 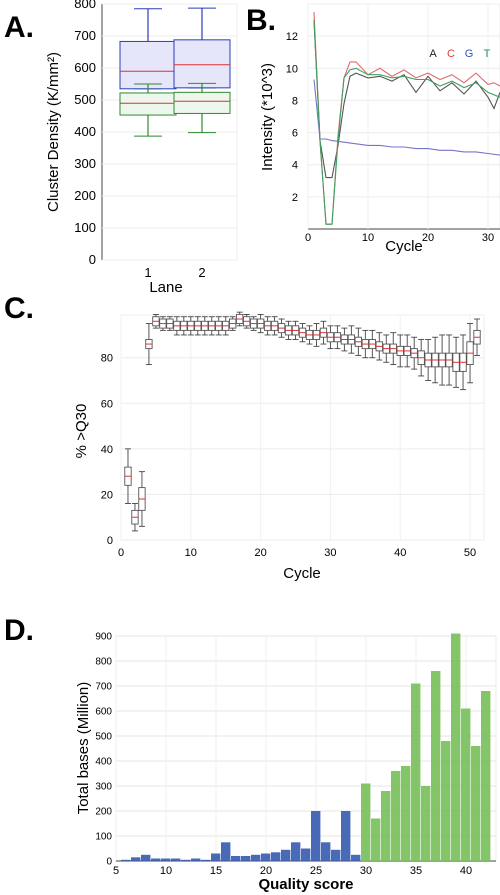 I want to click on panel-d-y-tick-label: 600, so click(x=103, y=712).